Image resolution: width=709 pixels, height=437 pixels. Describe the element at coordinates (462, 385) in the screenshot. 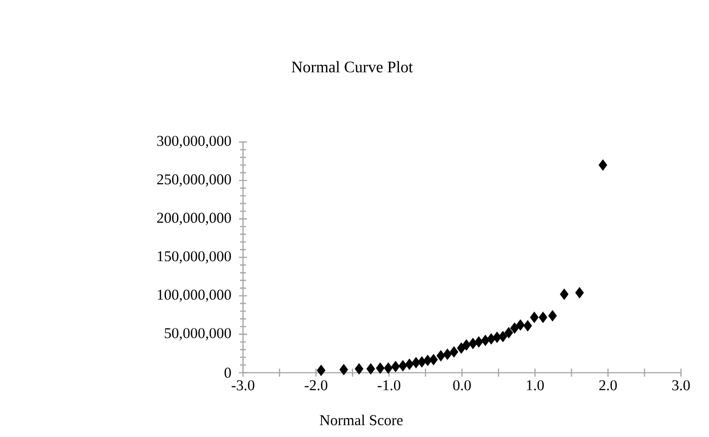

I see `x-tick-label: 0.0` at that location.